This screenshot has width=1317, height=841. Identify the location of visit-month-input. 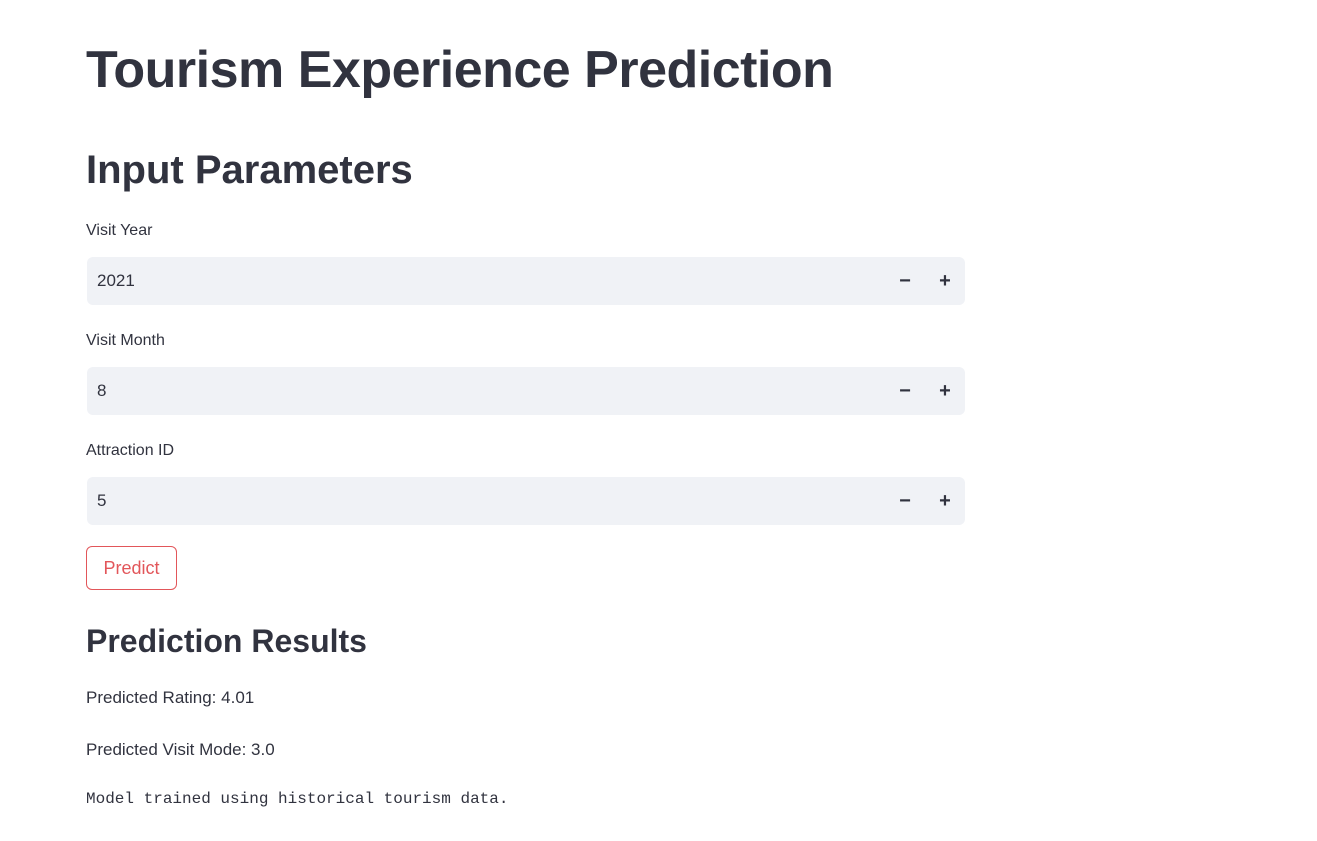
(477, 391).